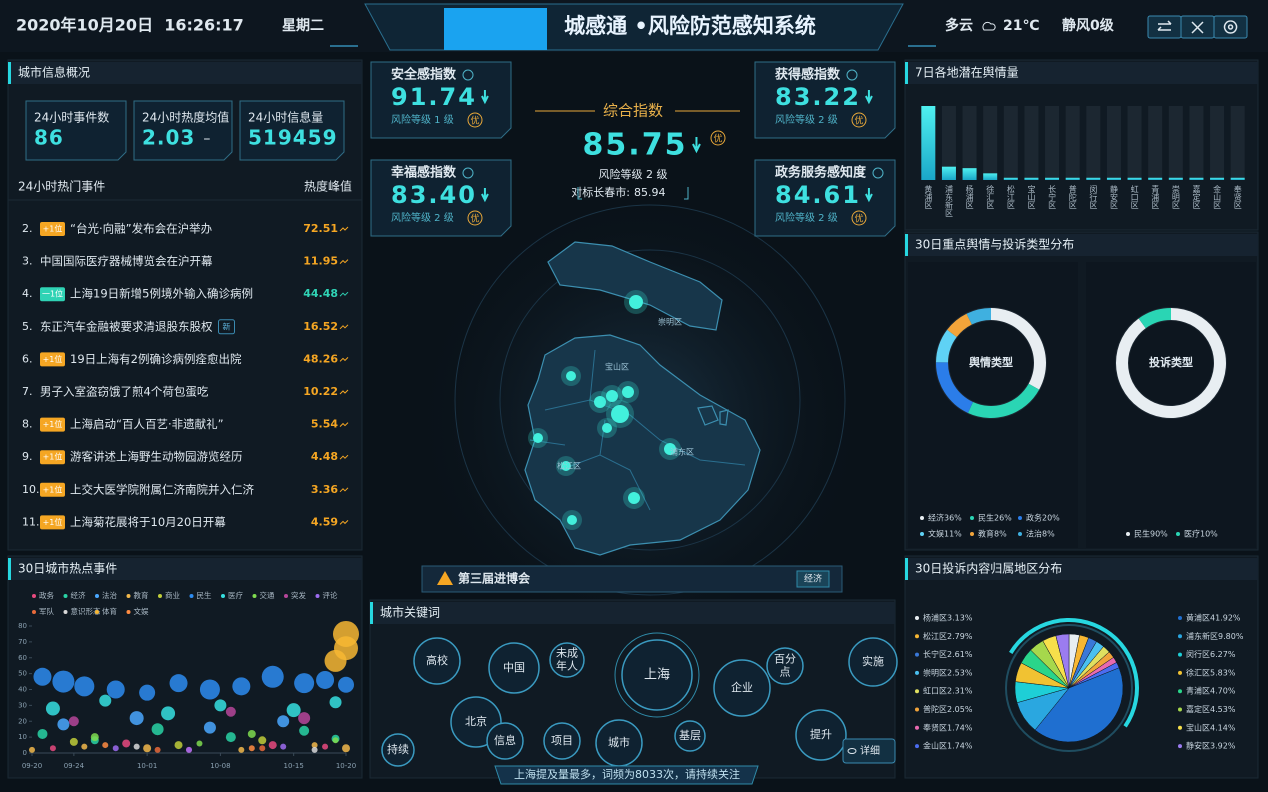 The image size is (1268, 792). What do you see at coordinates (562, 740) in the screenshot?
I see `keyword: 项目` at bounding box center [562, 740].